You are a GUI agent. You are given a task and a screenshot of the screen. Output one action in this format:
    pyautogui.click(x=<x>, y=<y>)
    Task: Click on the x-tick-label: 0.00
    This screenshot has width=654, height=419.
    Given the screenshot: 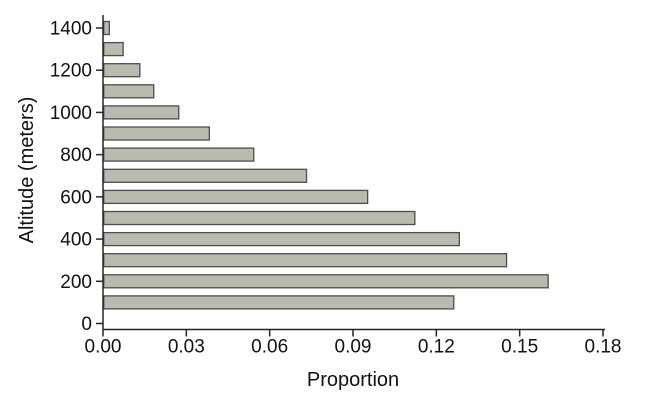 What is the action you would take?
    pyautogui.click(x=103, y=347)
    